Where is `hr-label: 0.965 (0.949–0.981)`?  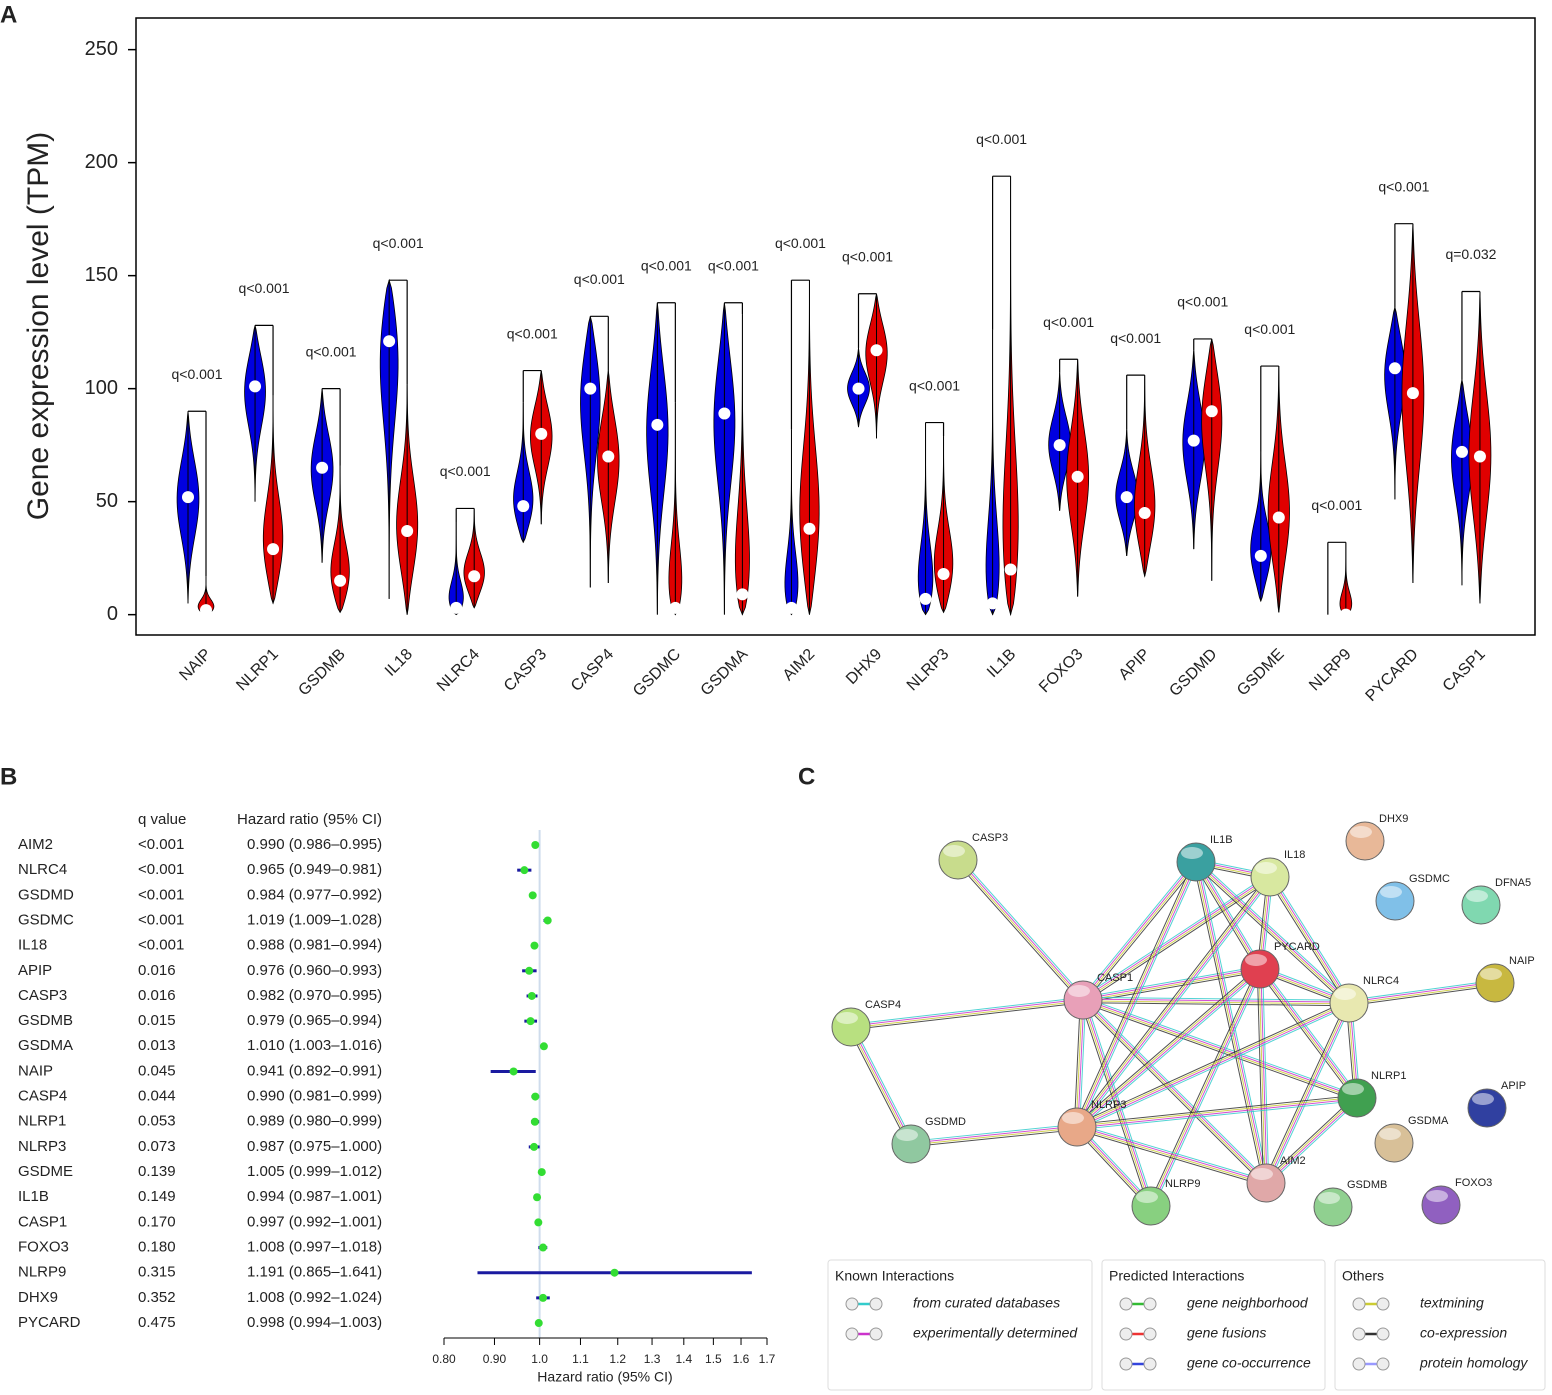 hr-label: 0.965 (0.949–0.981) is located at coordinates (314, 869).